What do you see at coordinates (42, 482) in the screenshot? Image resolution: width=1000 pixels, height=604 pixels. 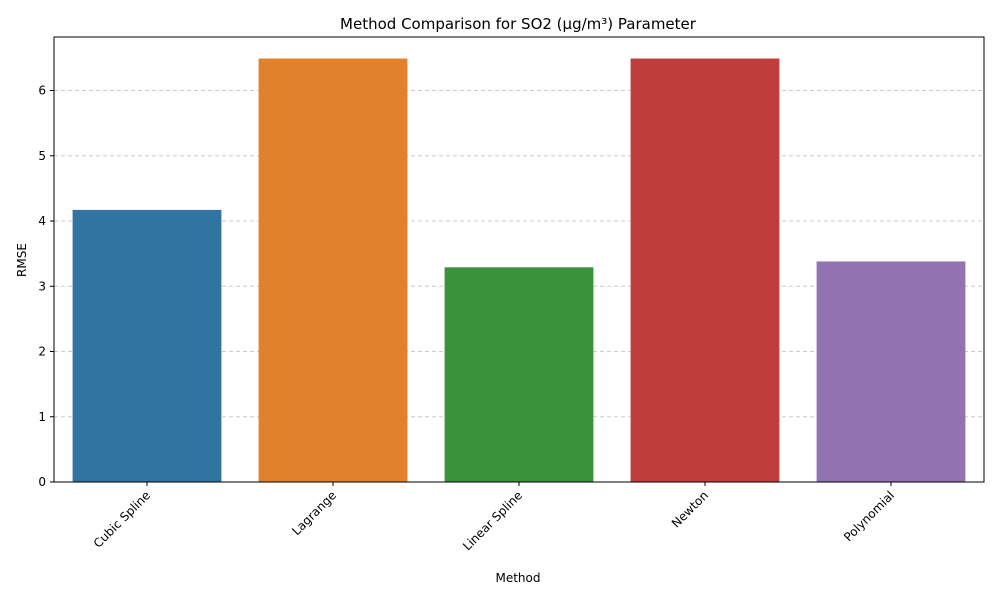 I see `y-tick-label: 0` at bounding box center [42, 482].